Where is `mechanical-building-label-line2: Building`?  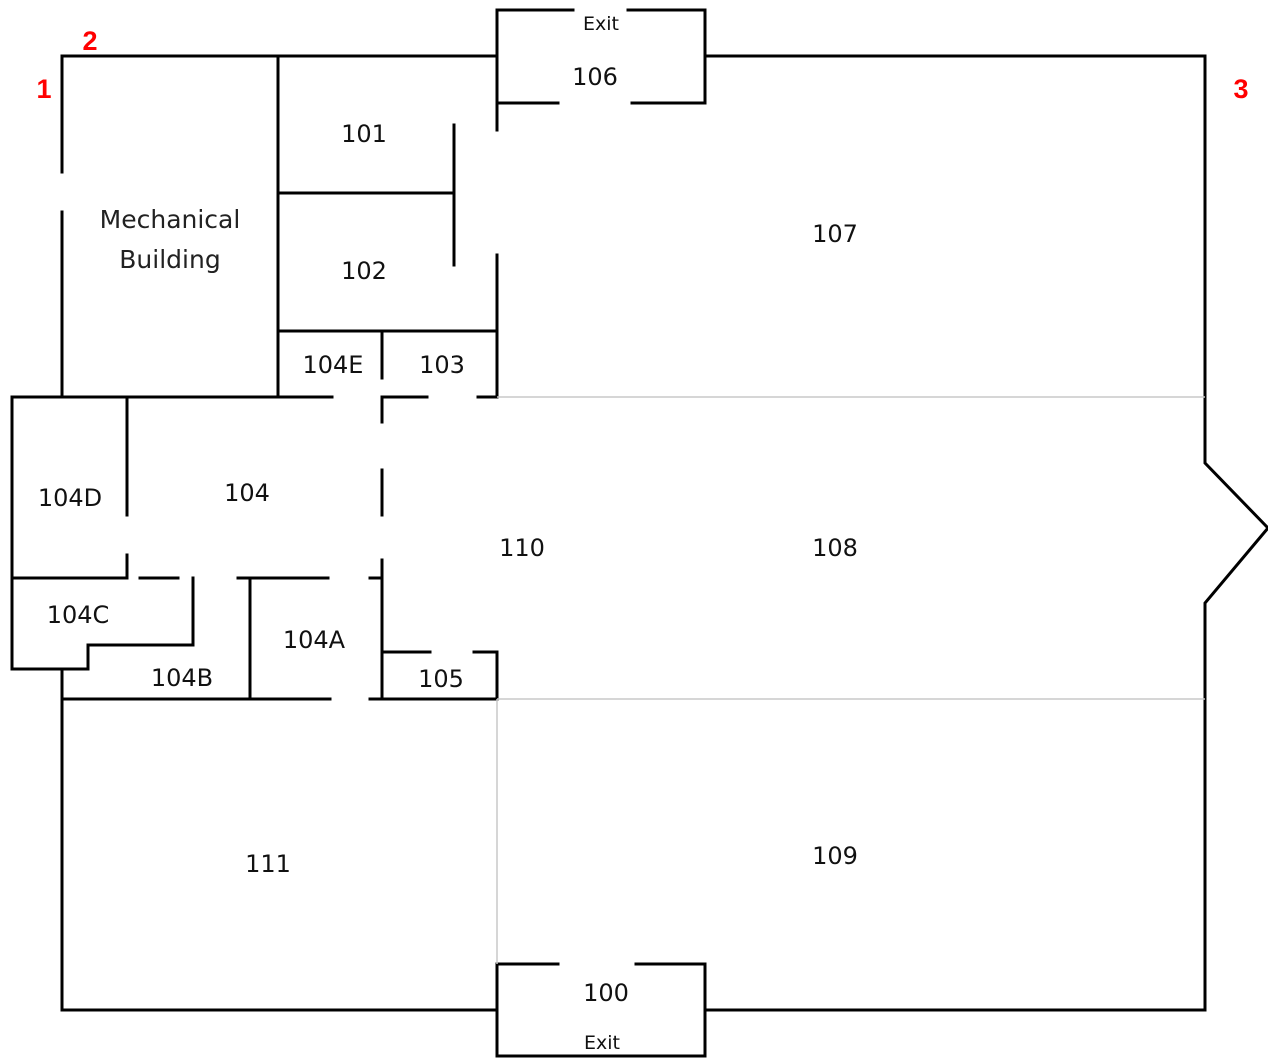
mechanical-building-label-line2: Building is located at coordinates (169, 259).